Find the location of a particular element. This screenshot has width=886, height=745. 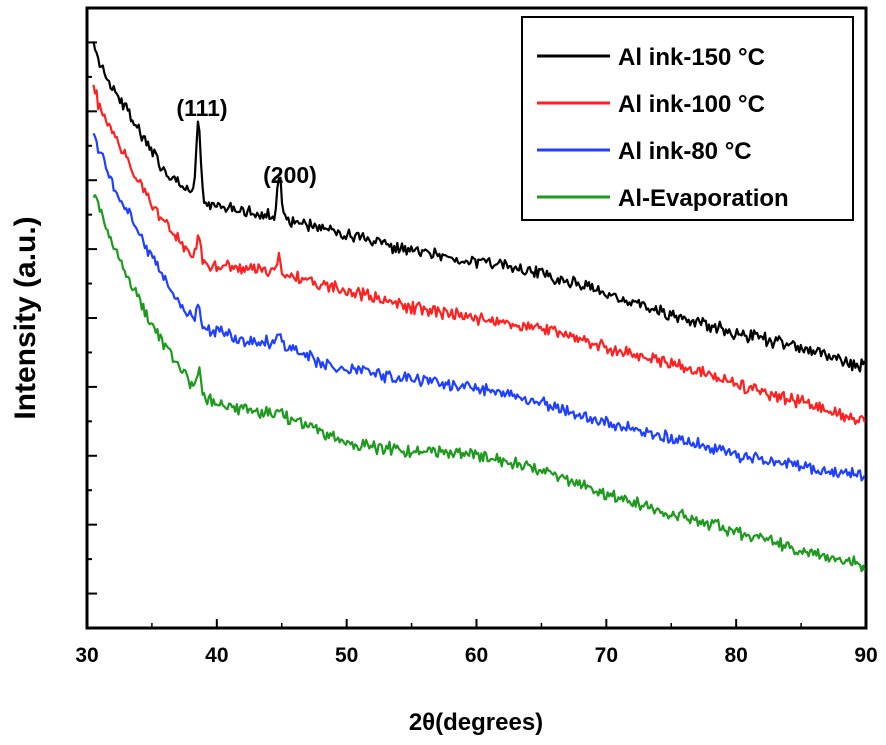

legend-label-evap: Al-Evaporation is located at coordinates (703, 198).